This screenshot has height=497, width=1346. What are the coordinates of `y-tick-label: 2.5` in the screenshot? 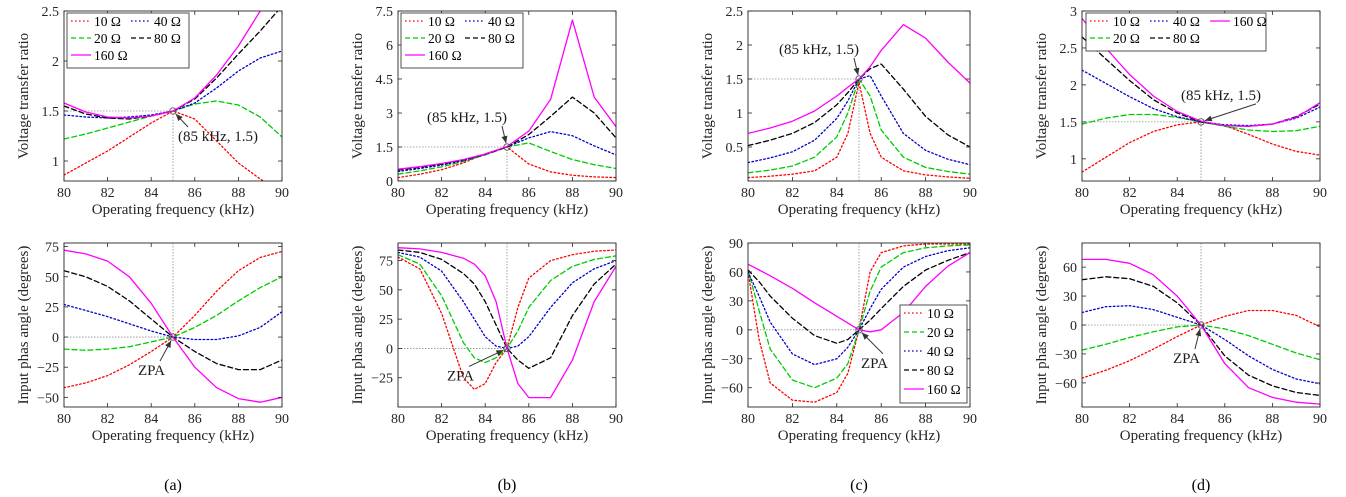 It's located at (735, 12).